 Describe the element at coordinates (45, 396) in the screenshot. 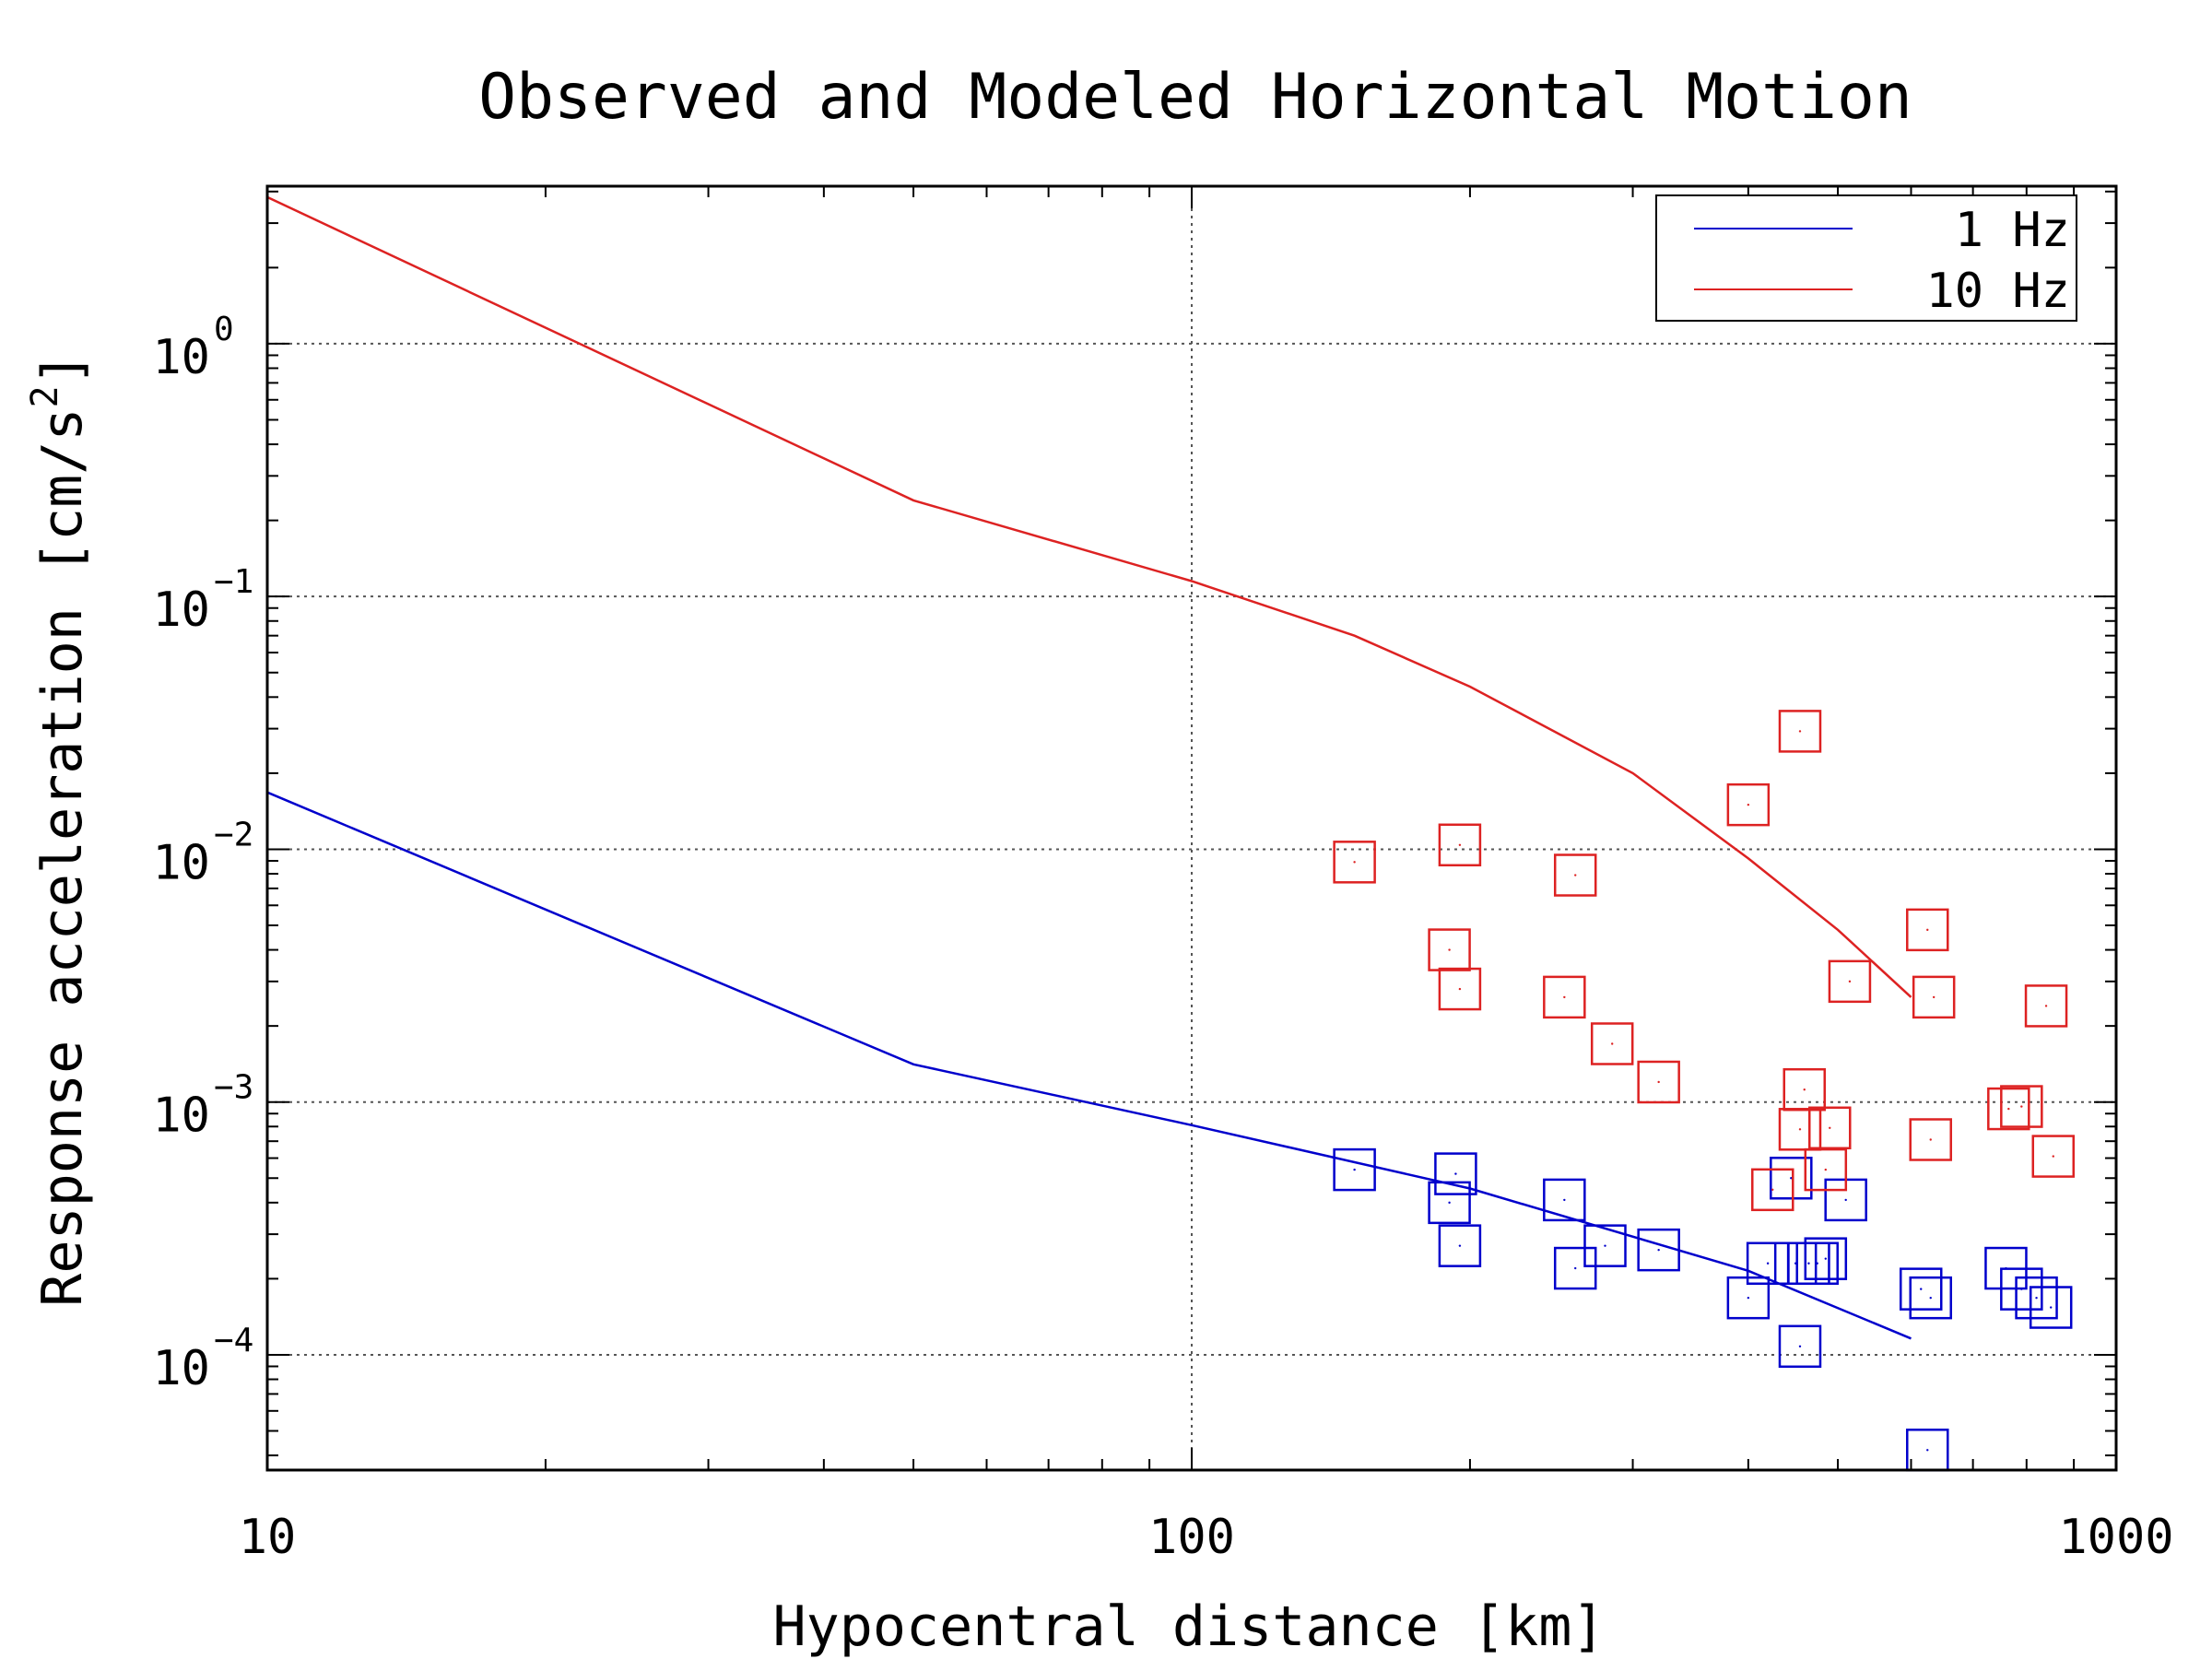

I see `y-axis-label-sup: 2` at that location.